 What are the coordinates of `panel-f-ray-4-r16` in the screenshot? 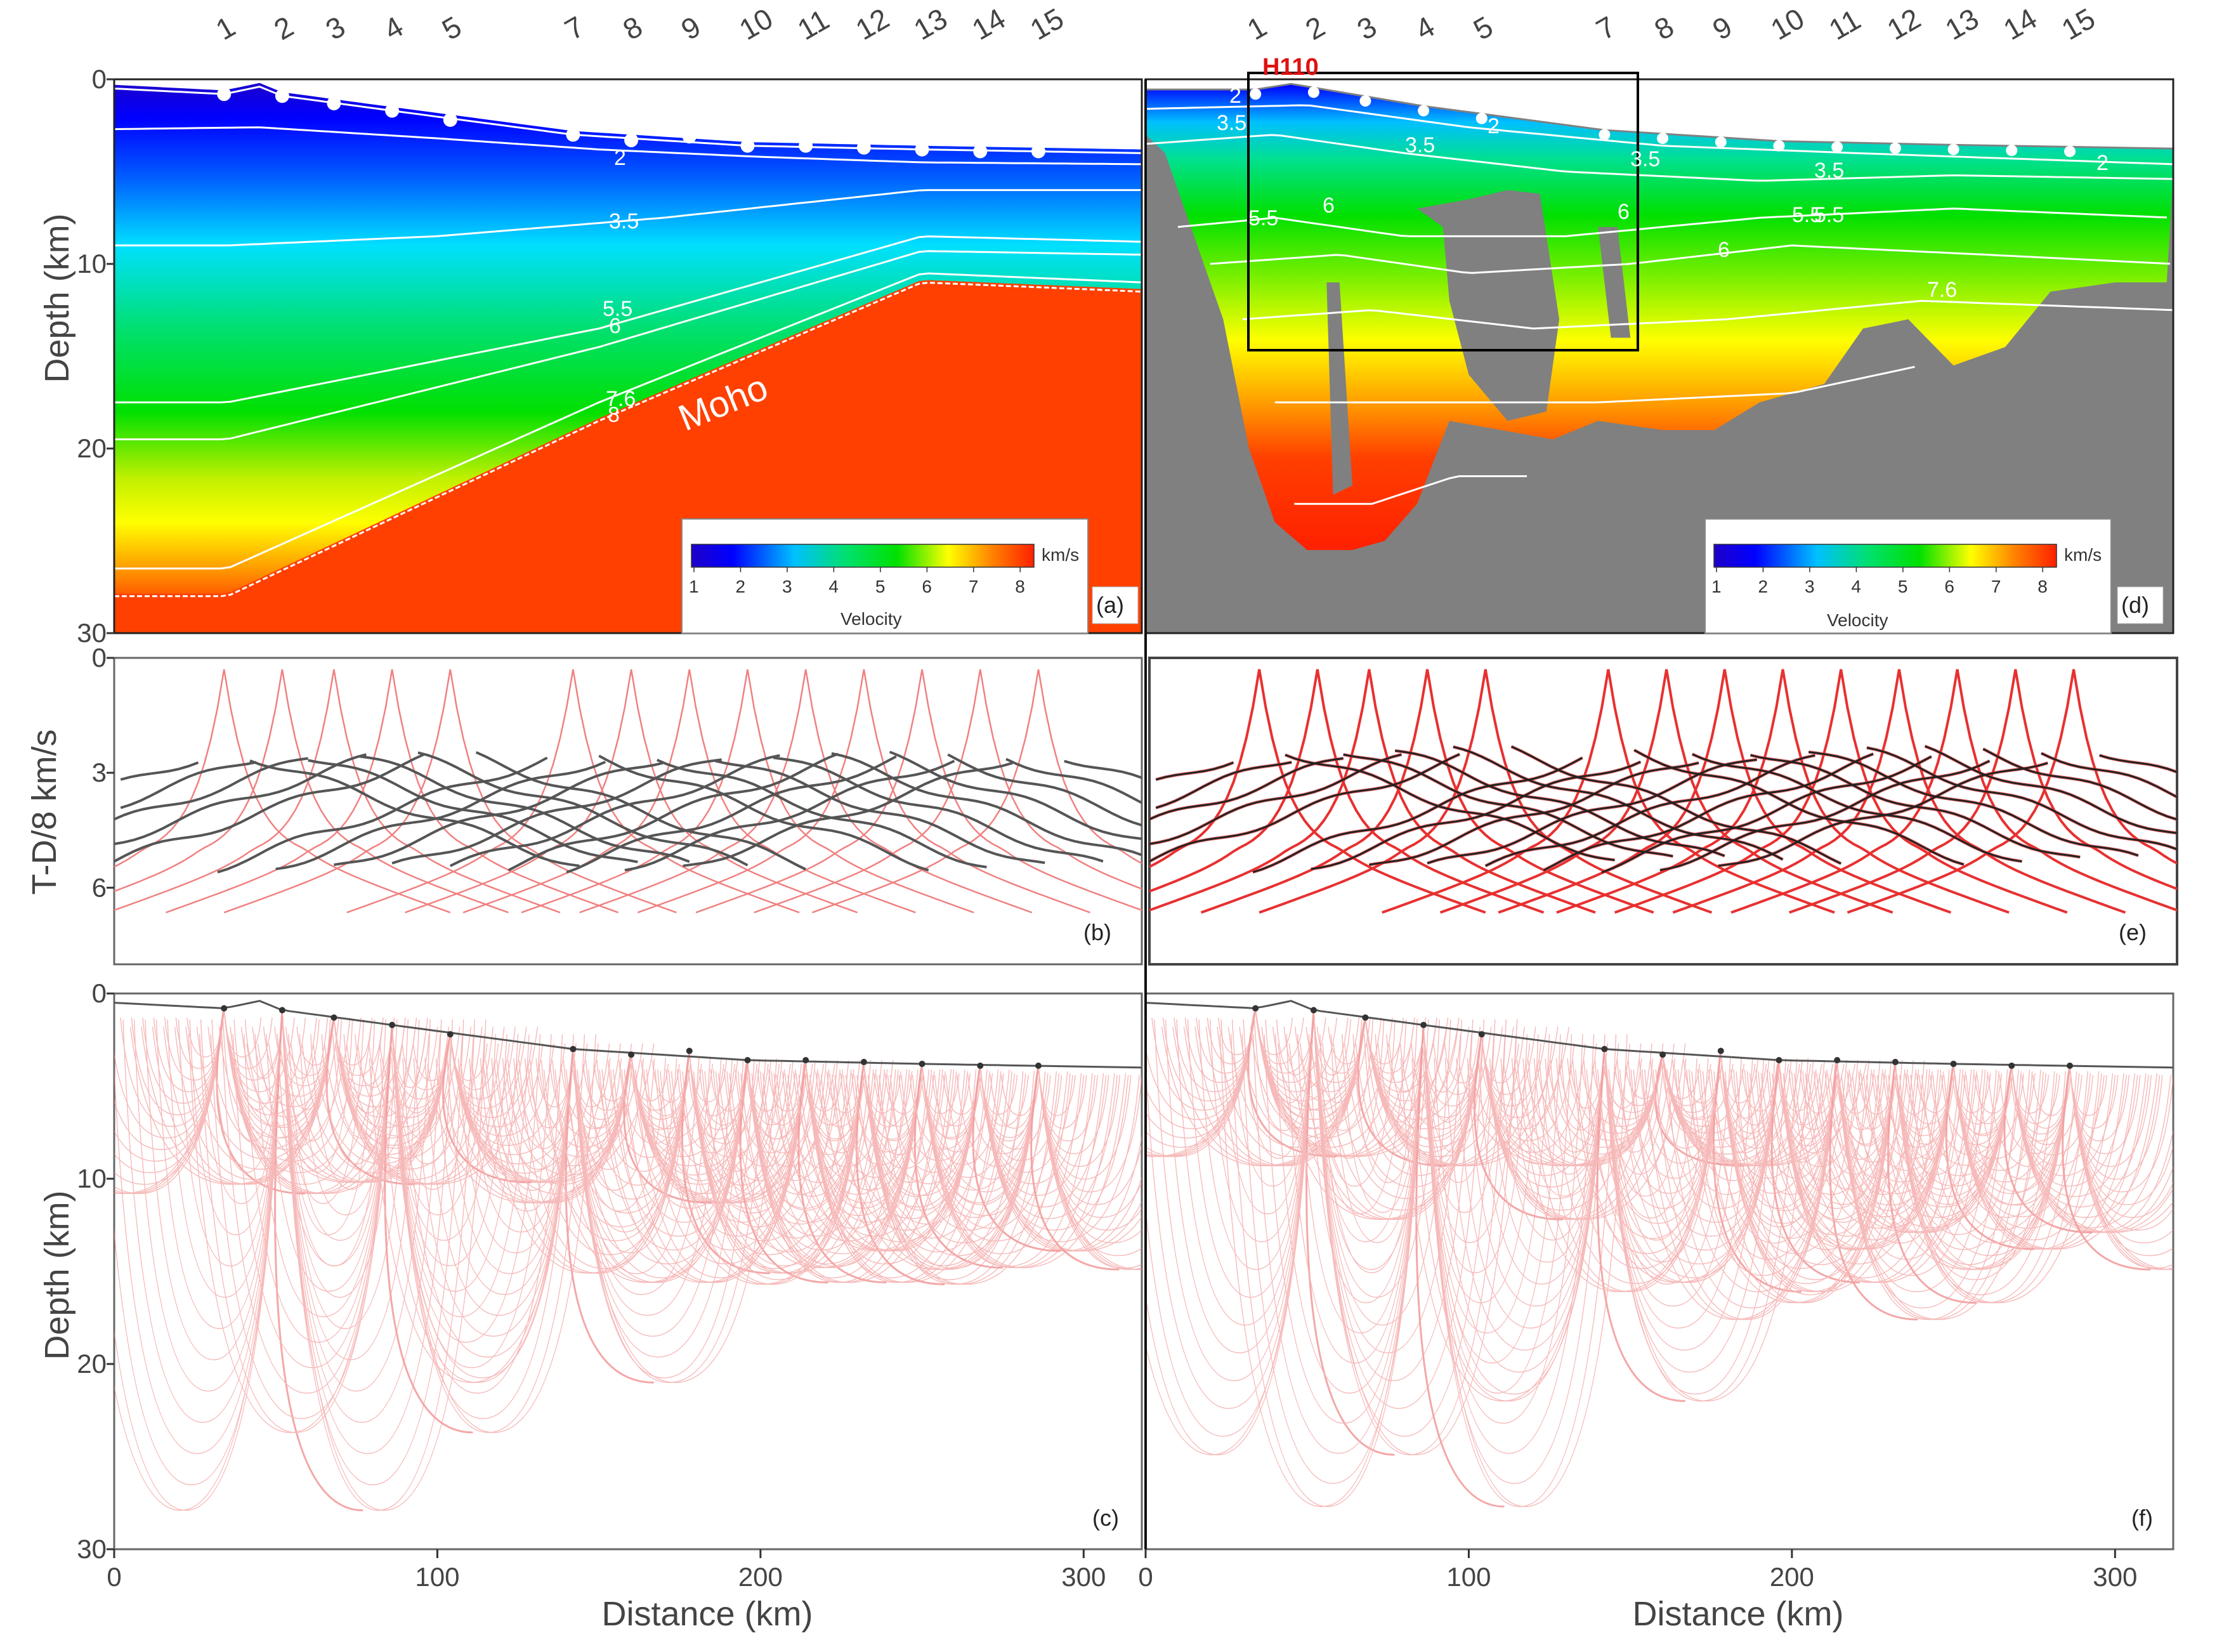 It's located at (1526, 1266).